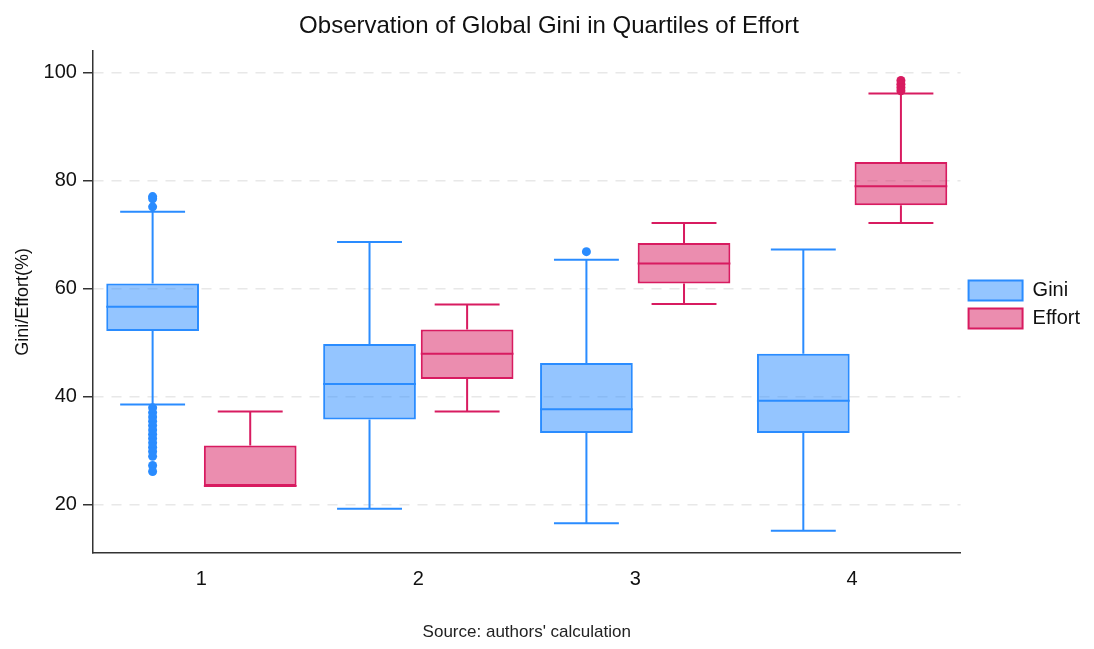 The image size is (1094, 649). I want to click on y-tick-label: 20, so click(65, 502).